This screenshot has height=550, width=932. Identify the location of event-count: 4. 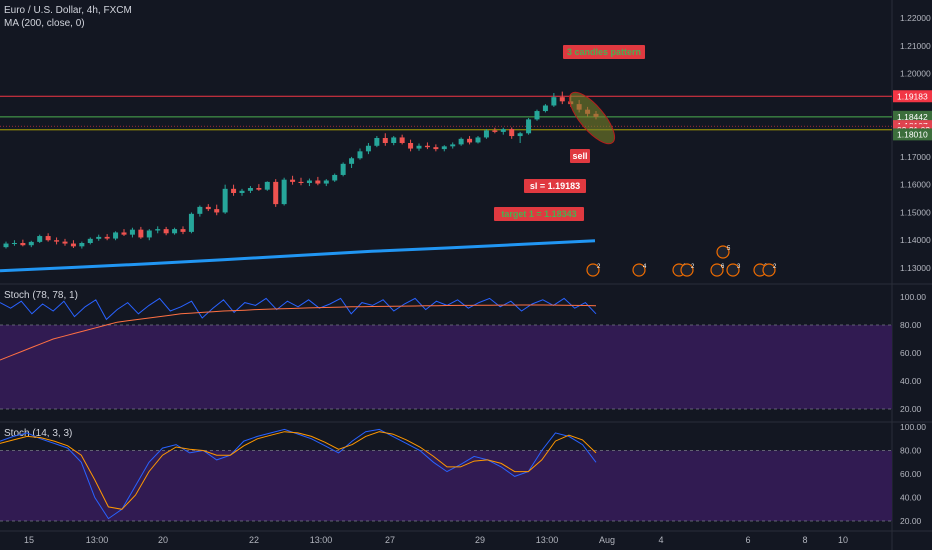
(645, 267).